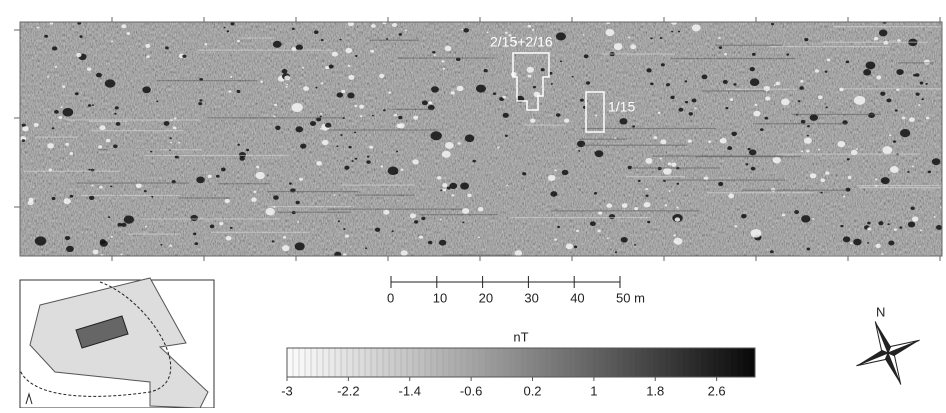  I want to click on color-tick-label: 2.6, so click(717, 390).